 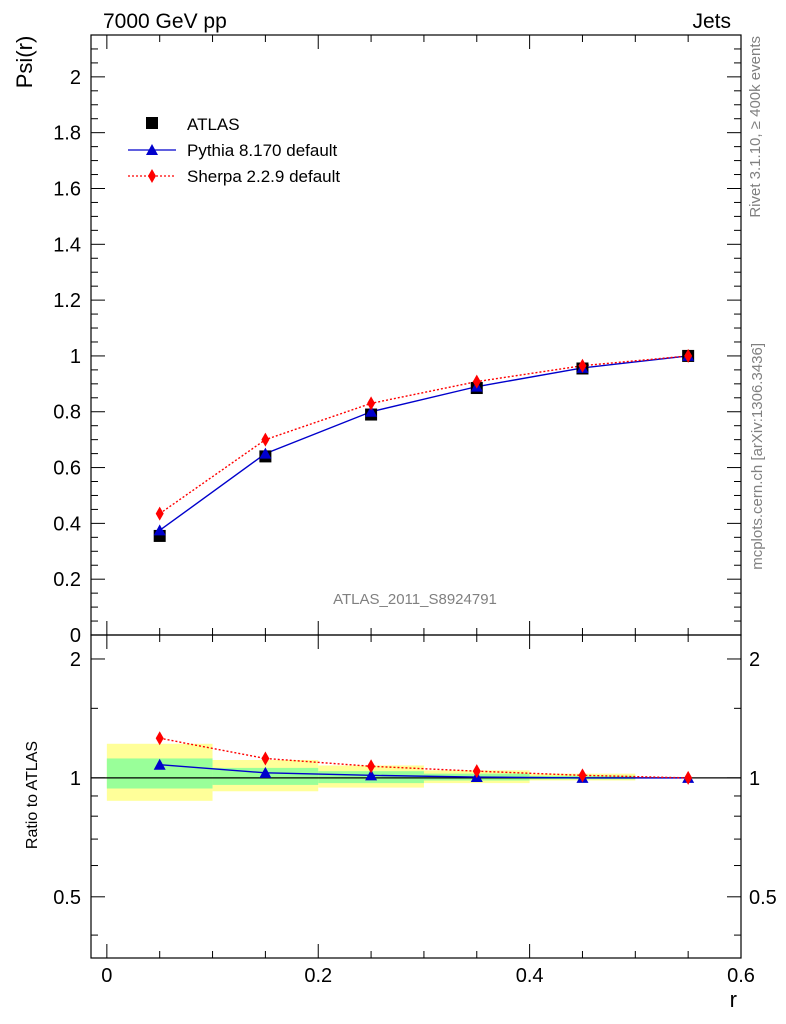 What do you see at coordinates (75, 779) in the screenshot?
I see `ratio-ytick-label-left: 1` at bounding box center [75, 779].